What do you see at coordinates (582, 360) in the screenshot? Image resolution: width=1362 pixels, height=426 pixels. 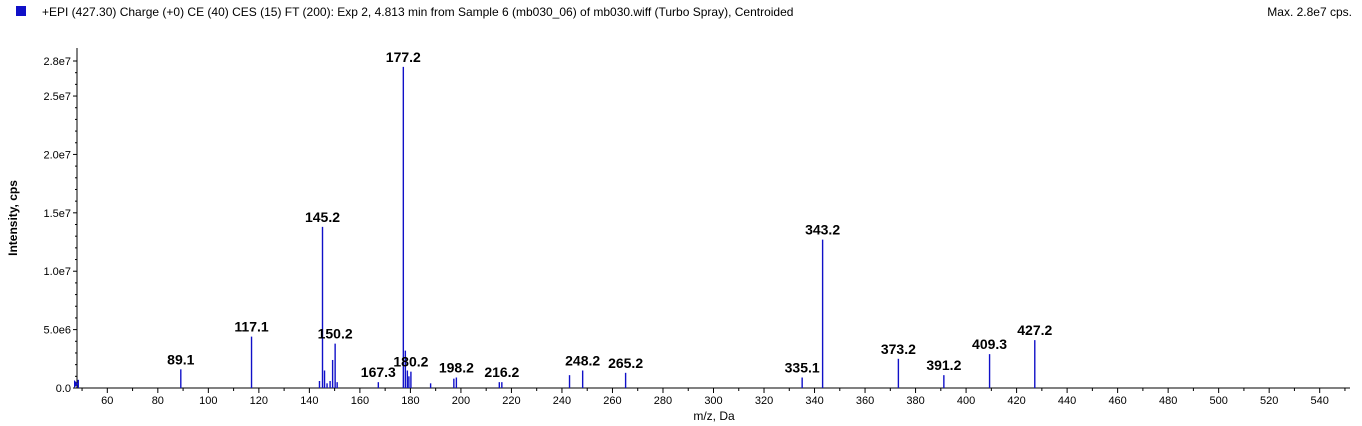 I see `peak-label: 248.2` at bounding box center [582, 360].